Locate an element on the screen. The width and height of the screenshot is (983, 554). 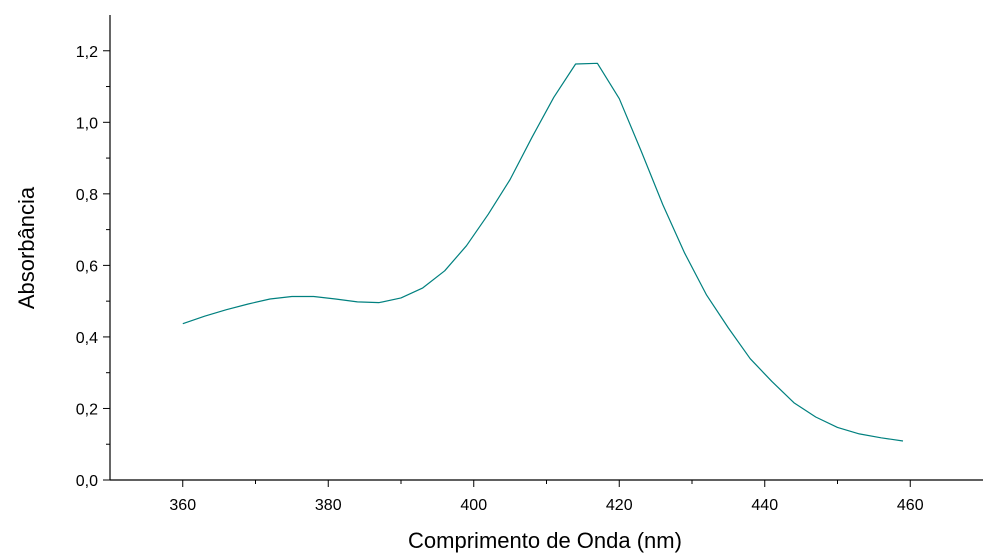
y-tick-label: 0,6 is located at coordinates (87, 266).